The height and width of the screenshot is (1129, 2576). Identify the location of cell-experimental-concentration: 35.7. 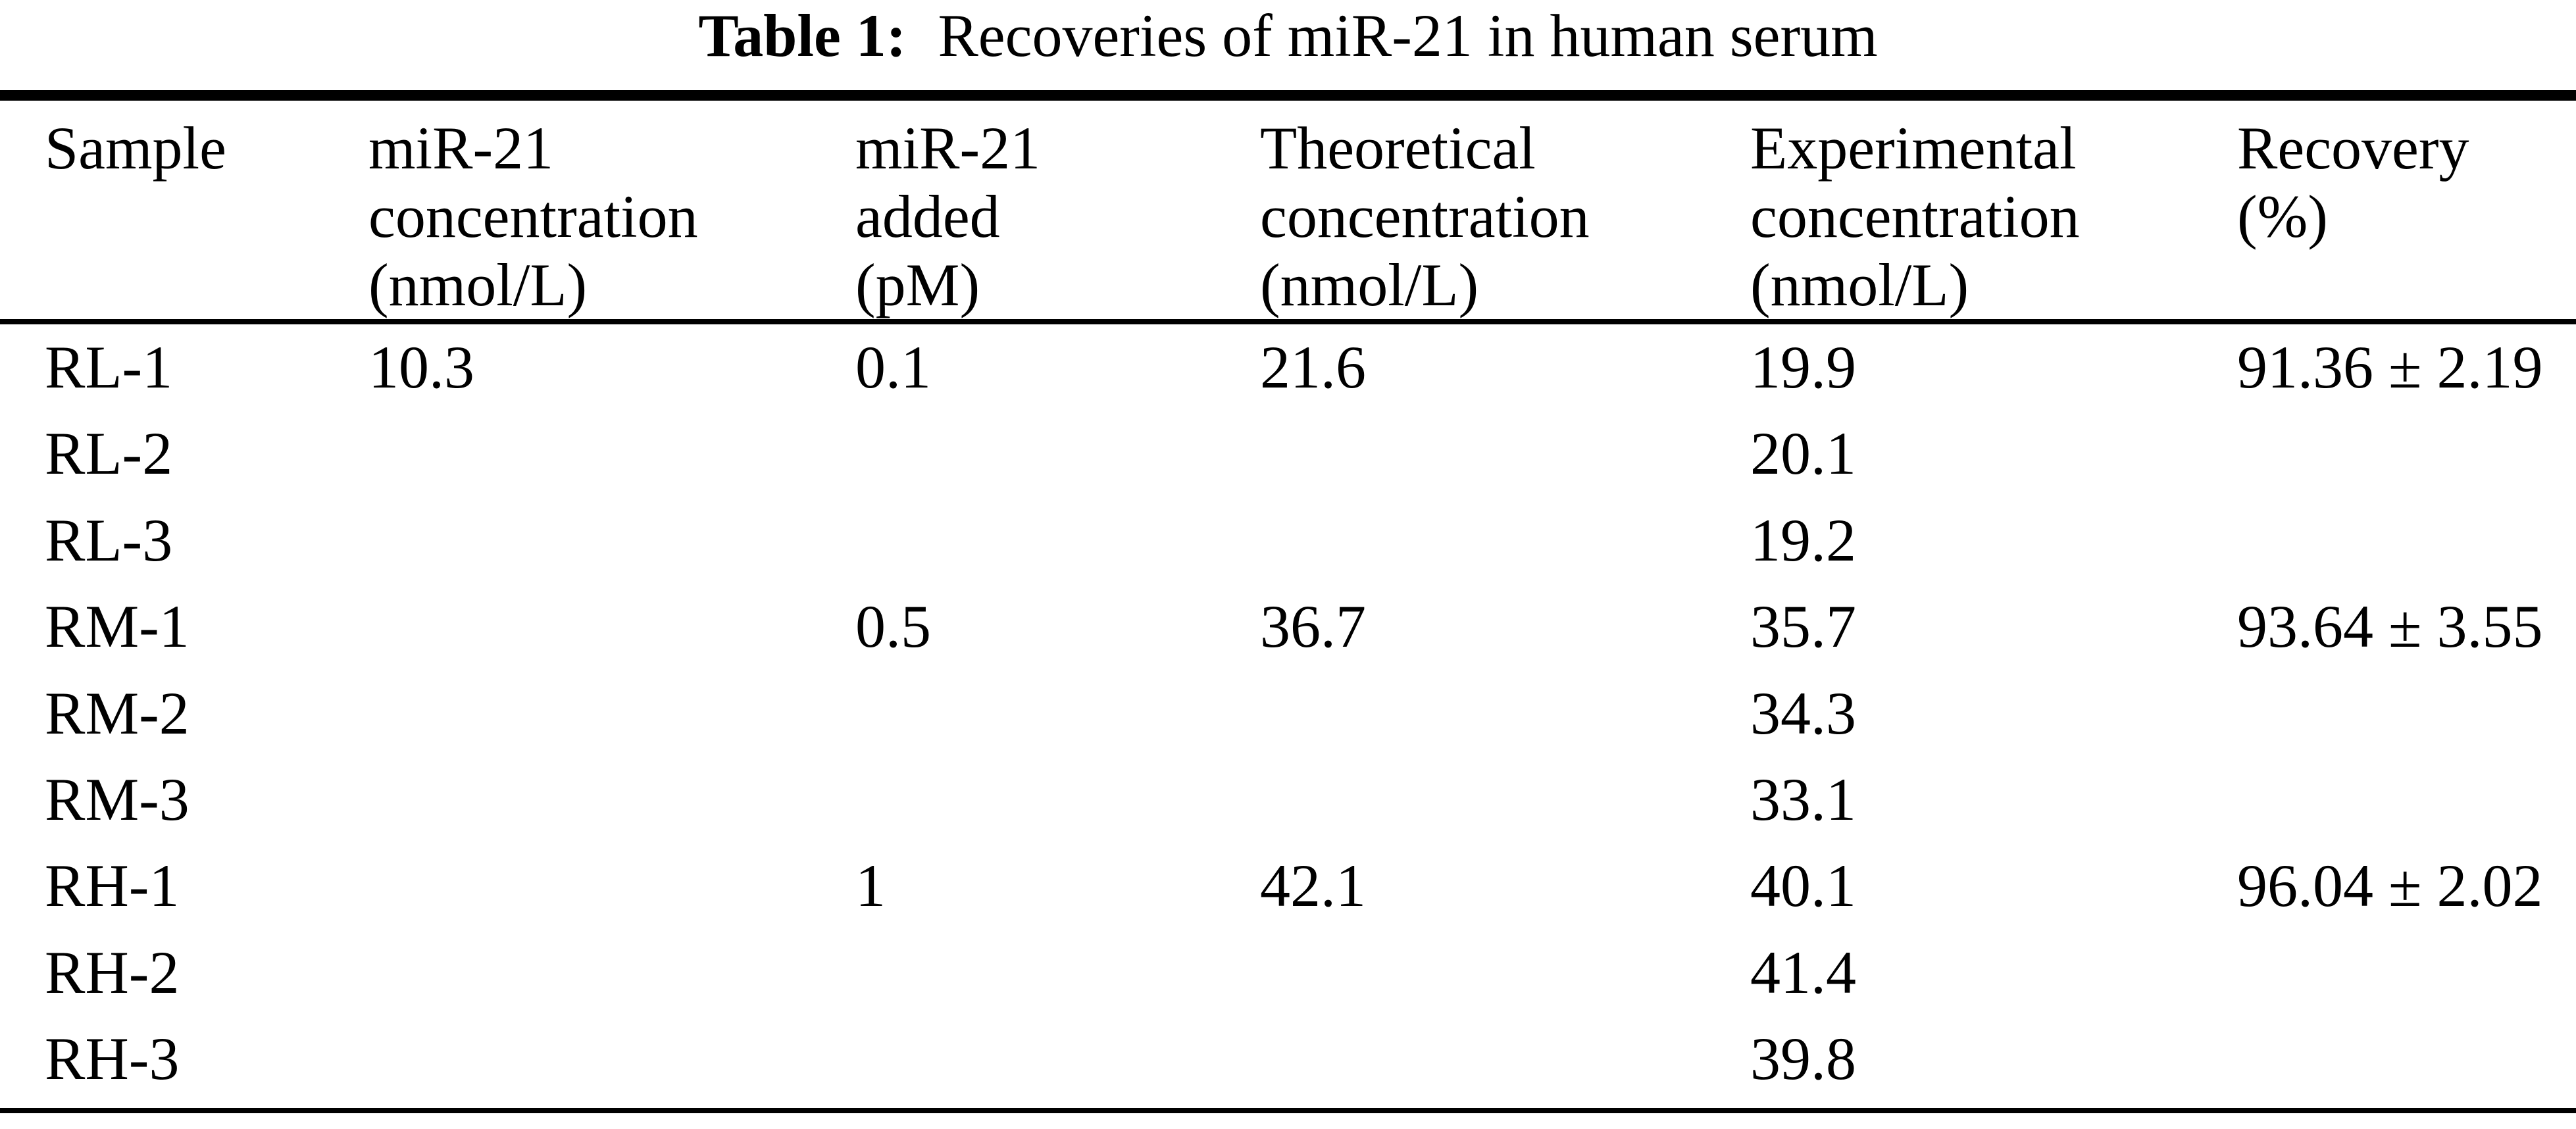
(1803, 627).